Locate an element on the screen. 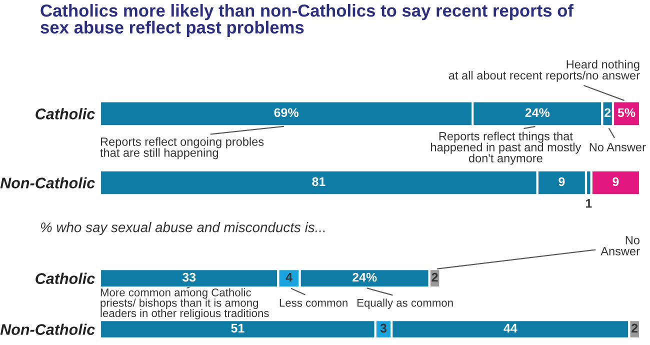 The width and height of the screenshot is (650, 345). data-label: 4 is located at coordinates (289, 277).